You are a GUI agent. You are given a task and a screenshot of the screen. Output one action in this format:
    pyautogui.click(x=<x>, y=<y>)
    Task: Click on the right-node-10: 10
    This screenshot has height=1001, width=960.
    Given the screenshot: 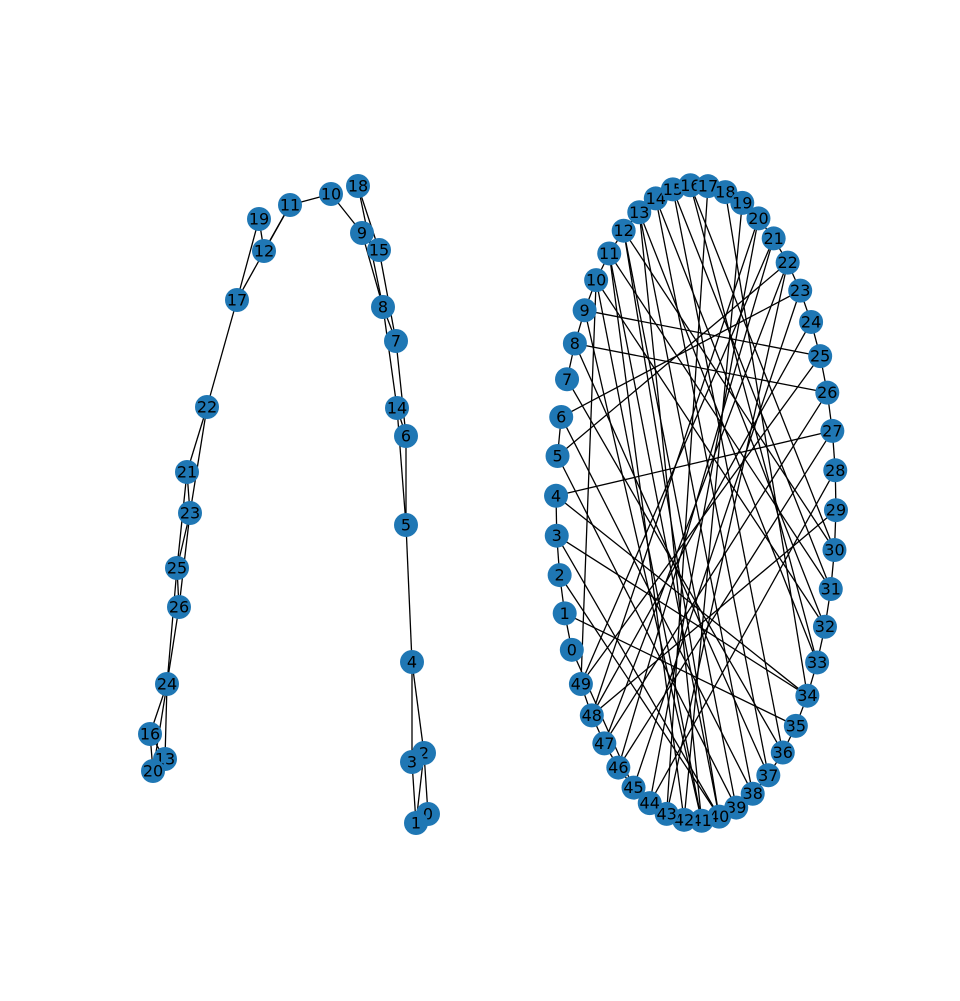 What is the action you would take?
    pyautogui.click(x=596, y=280)
    